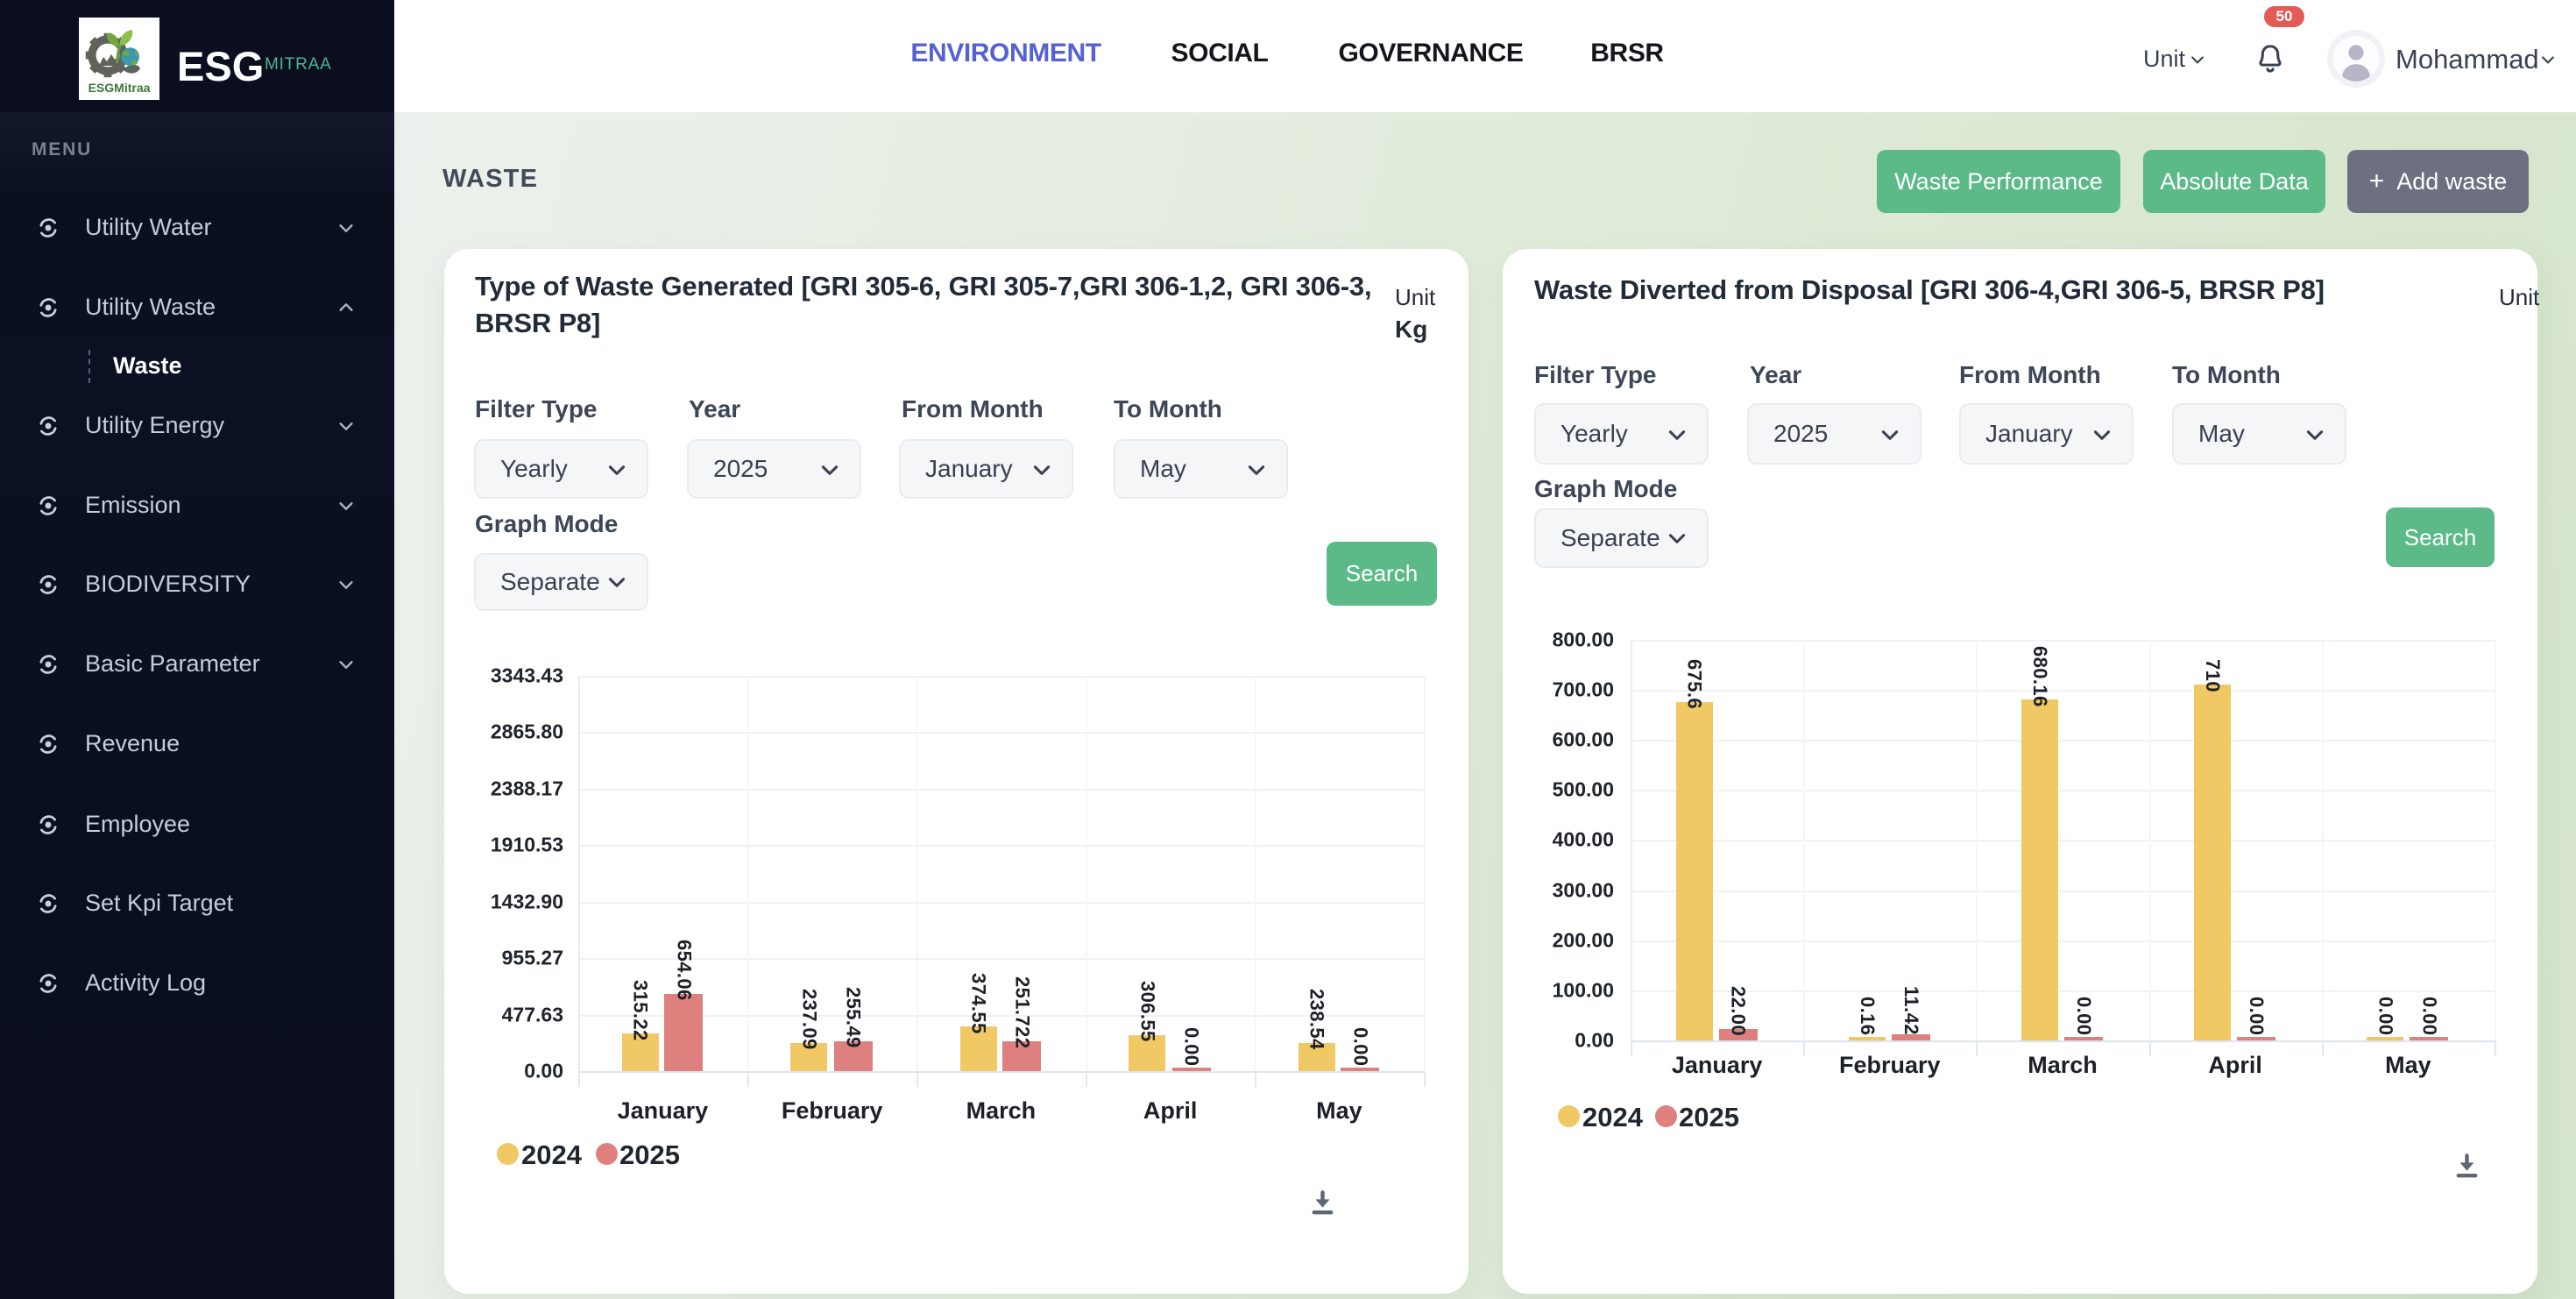 This screenshot has width=2576, height=1299. What do you see at coordinates (119, 88) in the screenshot?
I see `svg-text: ESGMitraa` at bounding box center [119, 88].